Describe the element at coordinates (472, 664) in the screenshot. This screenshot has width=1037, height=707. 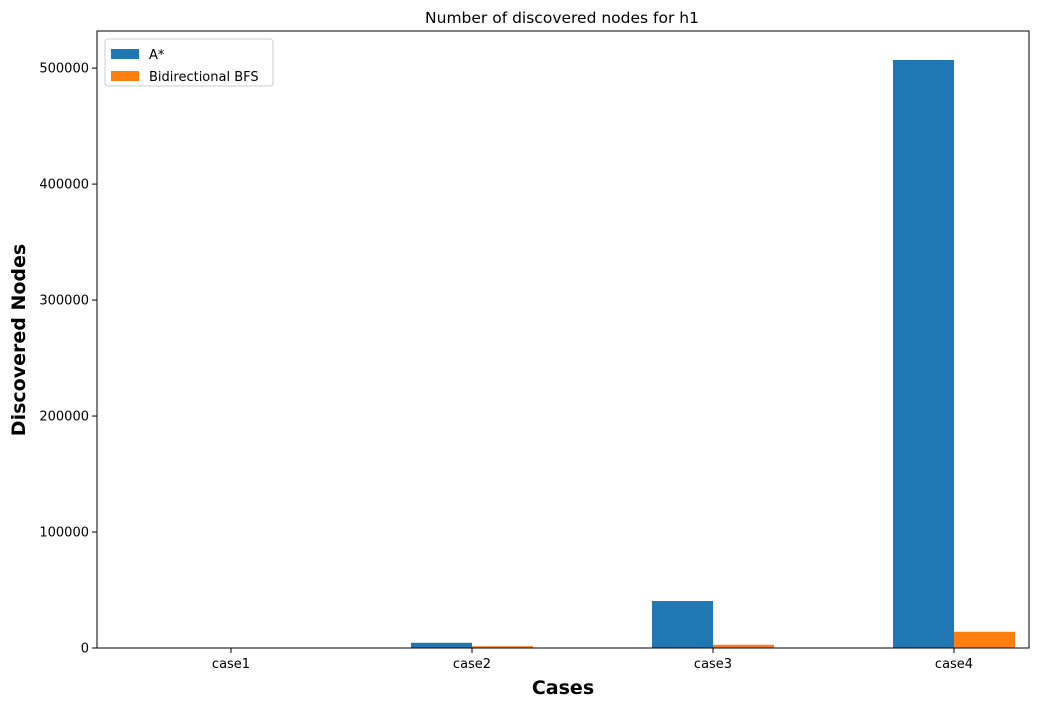
I see `x-tick-label: case2` at that location.